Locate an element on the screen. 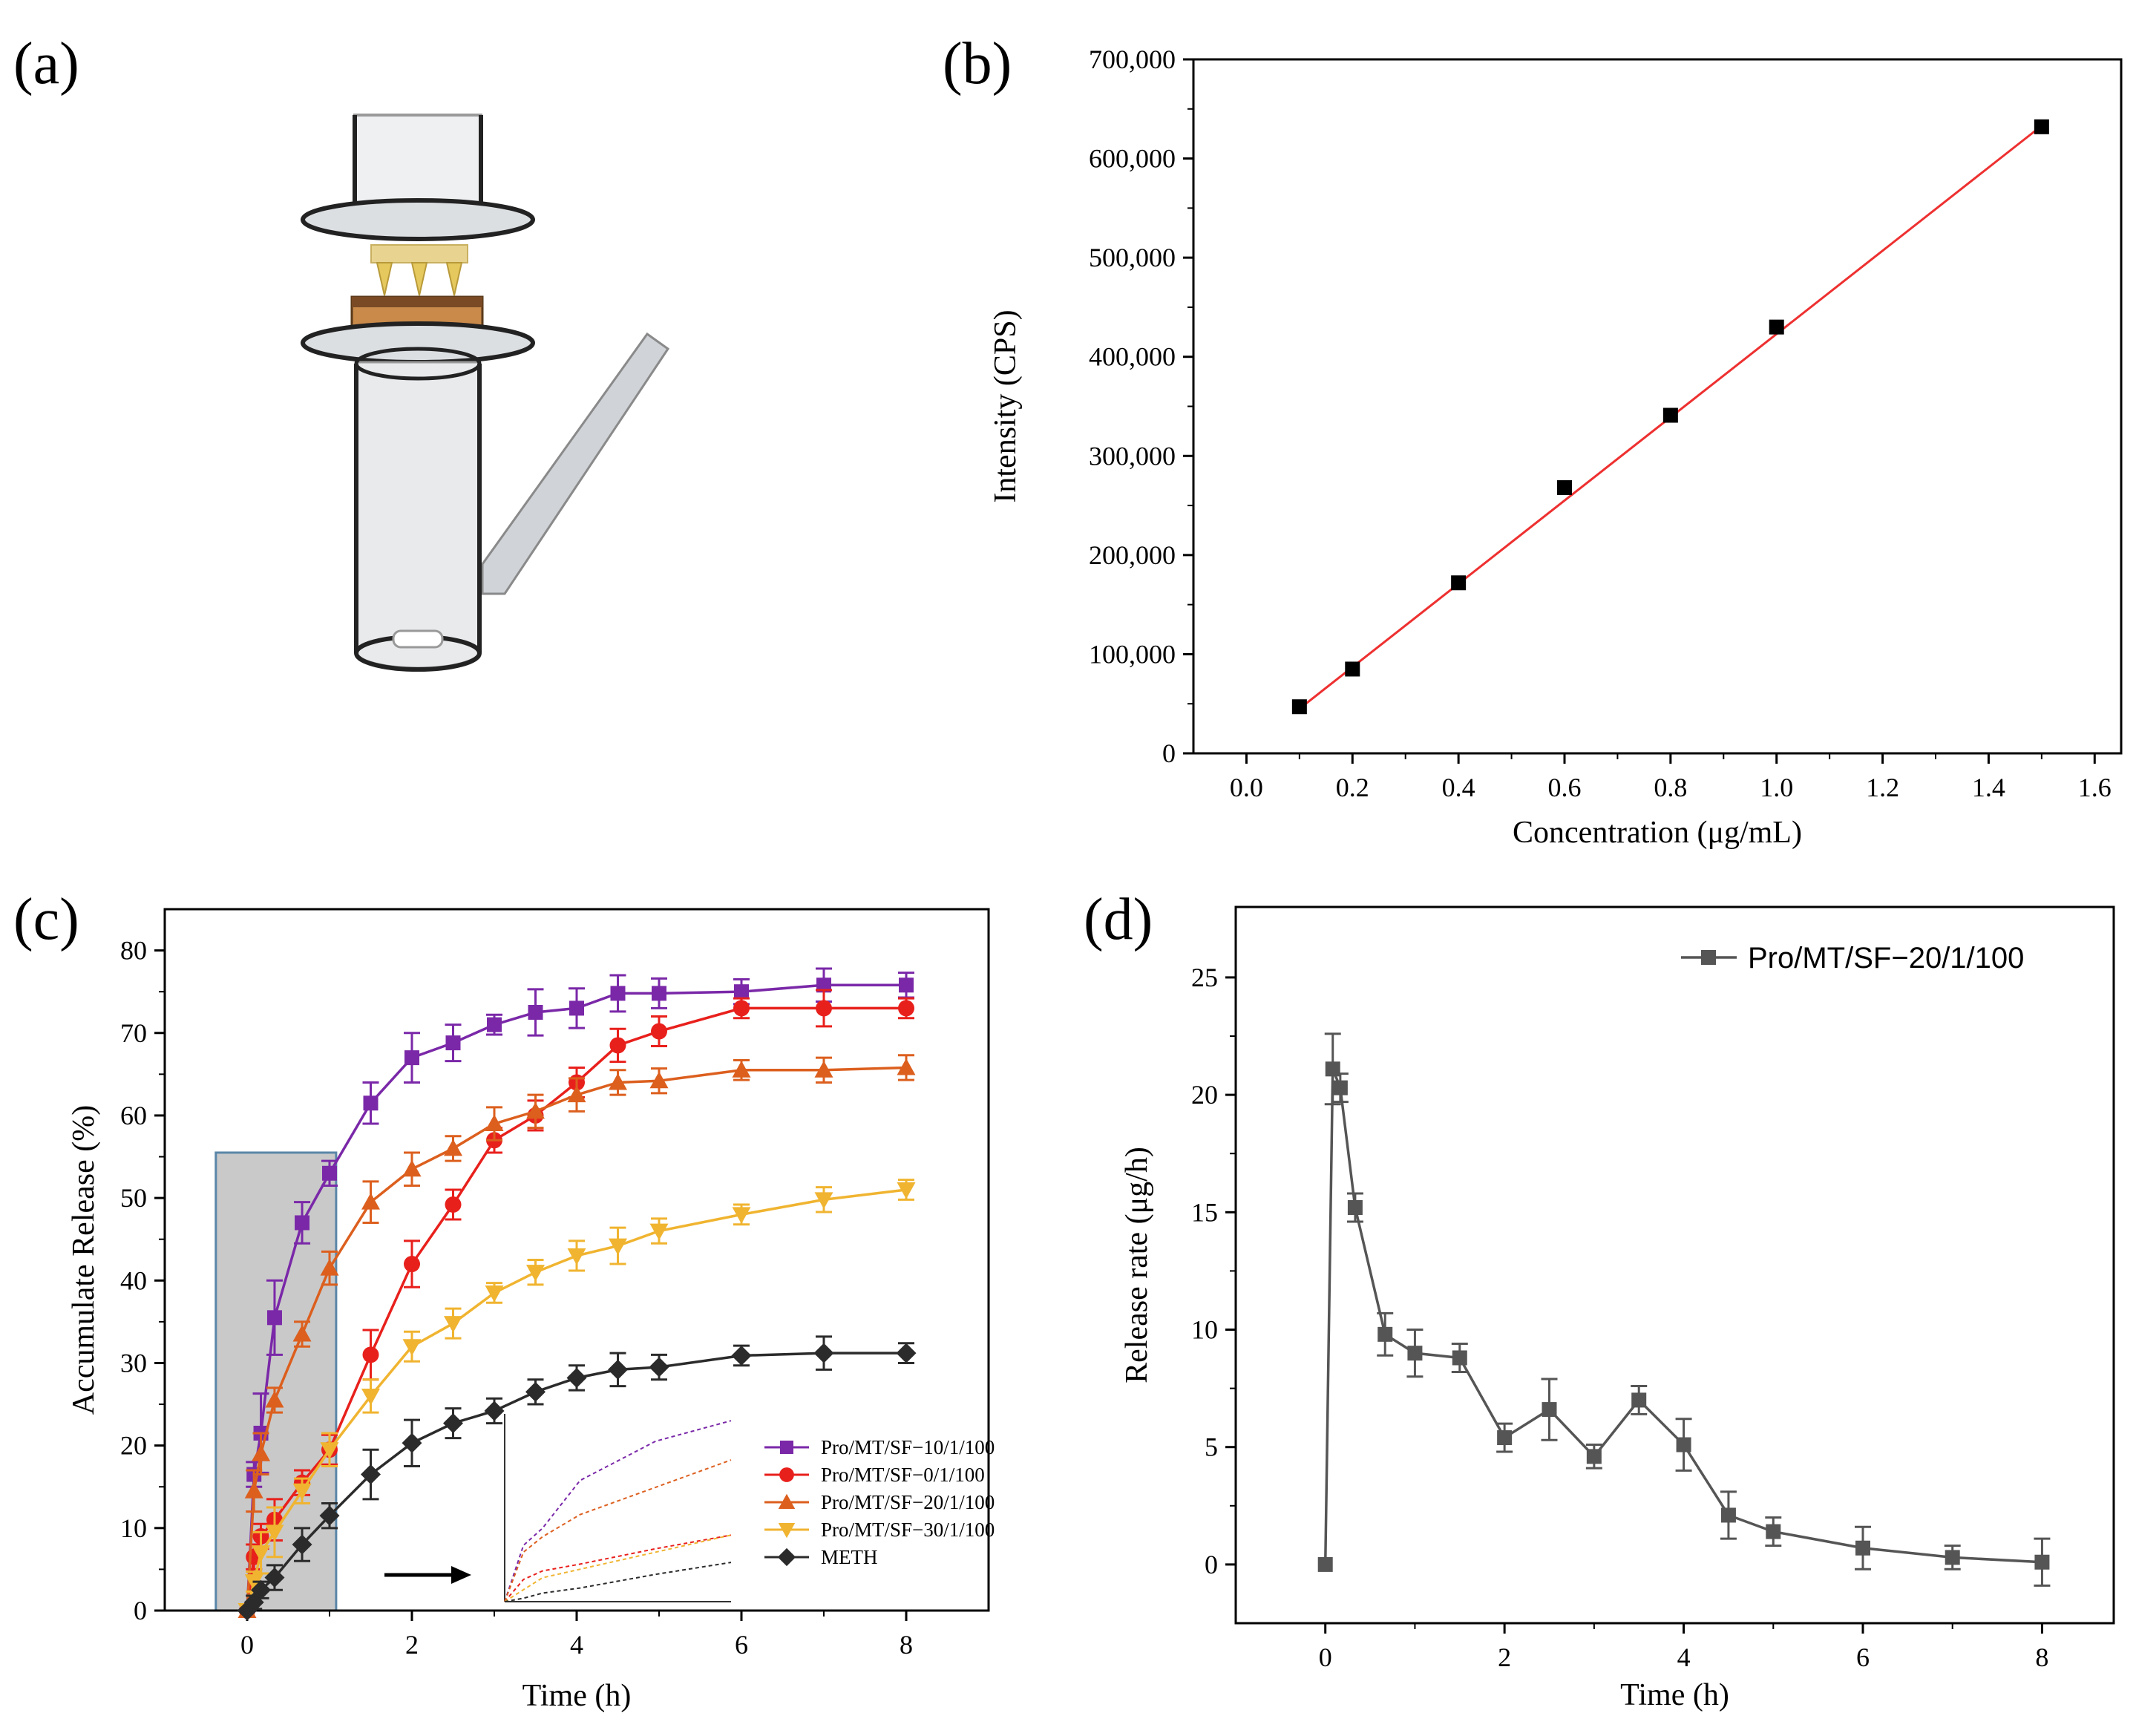  x-tick-label: 0.6 is located at coordinates (1565, 787).